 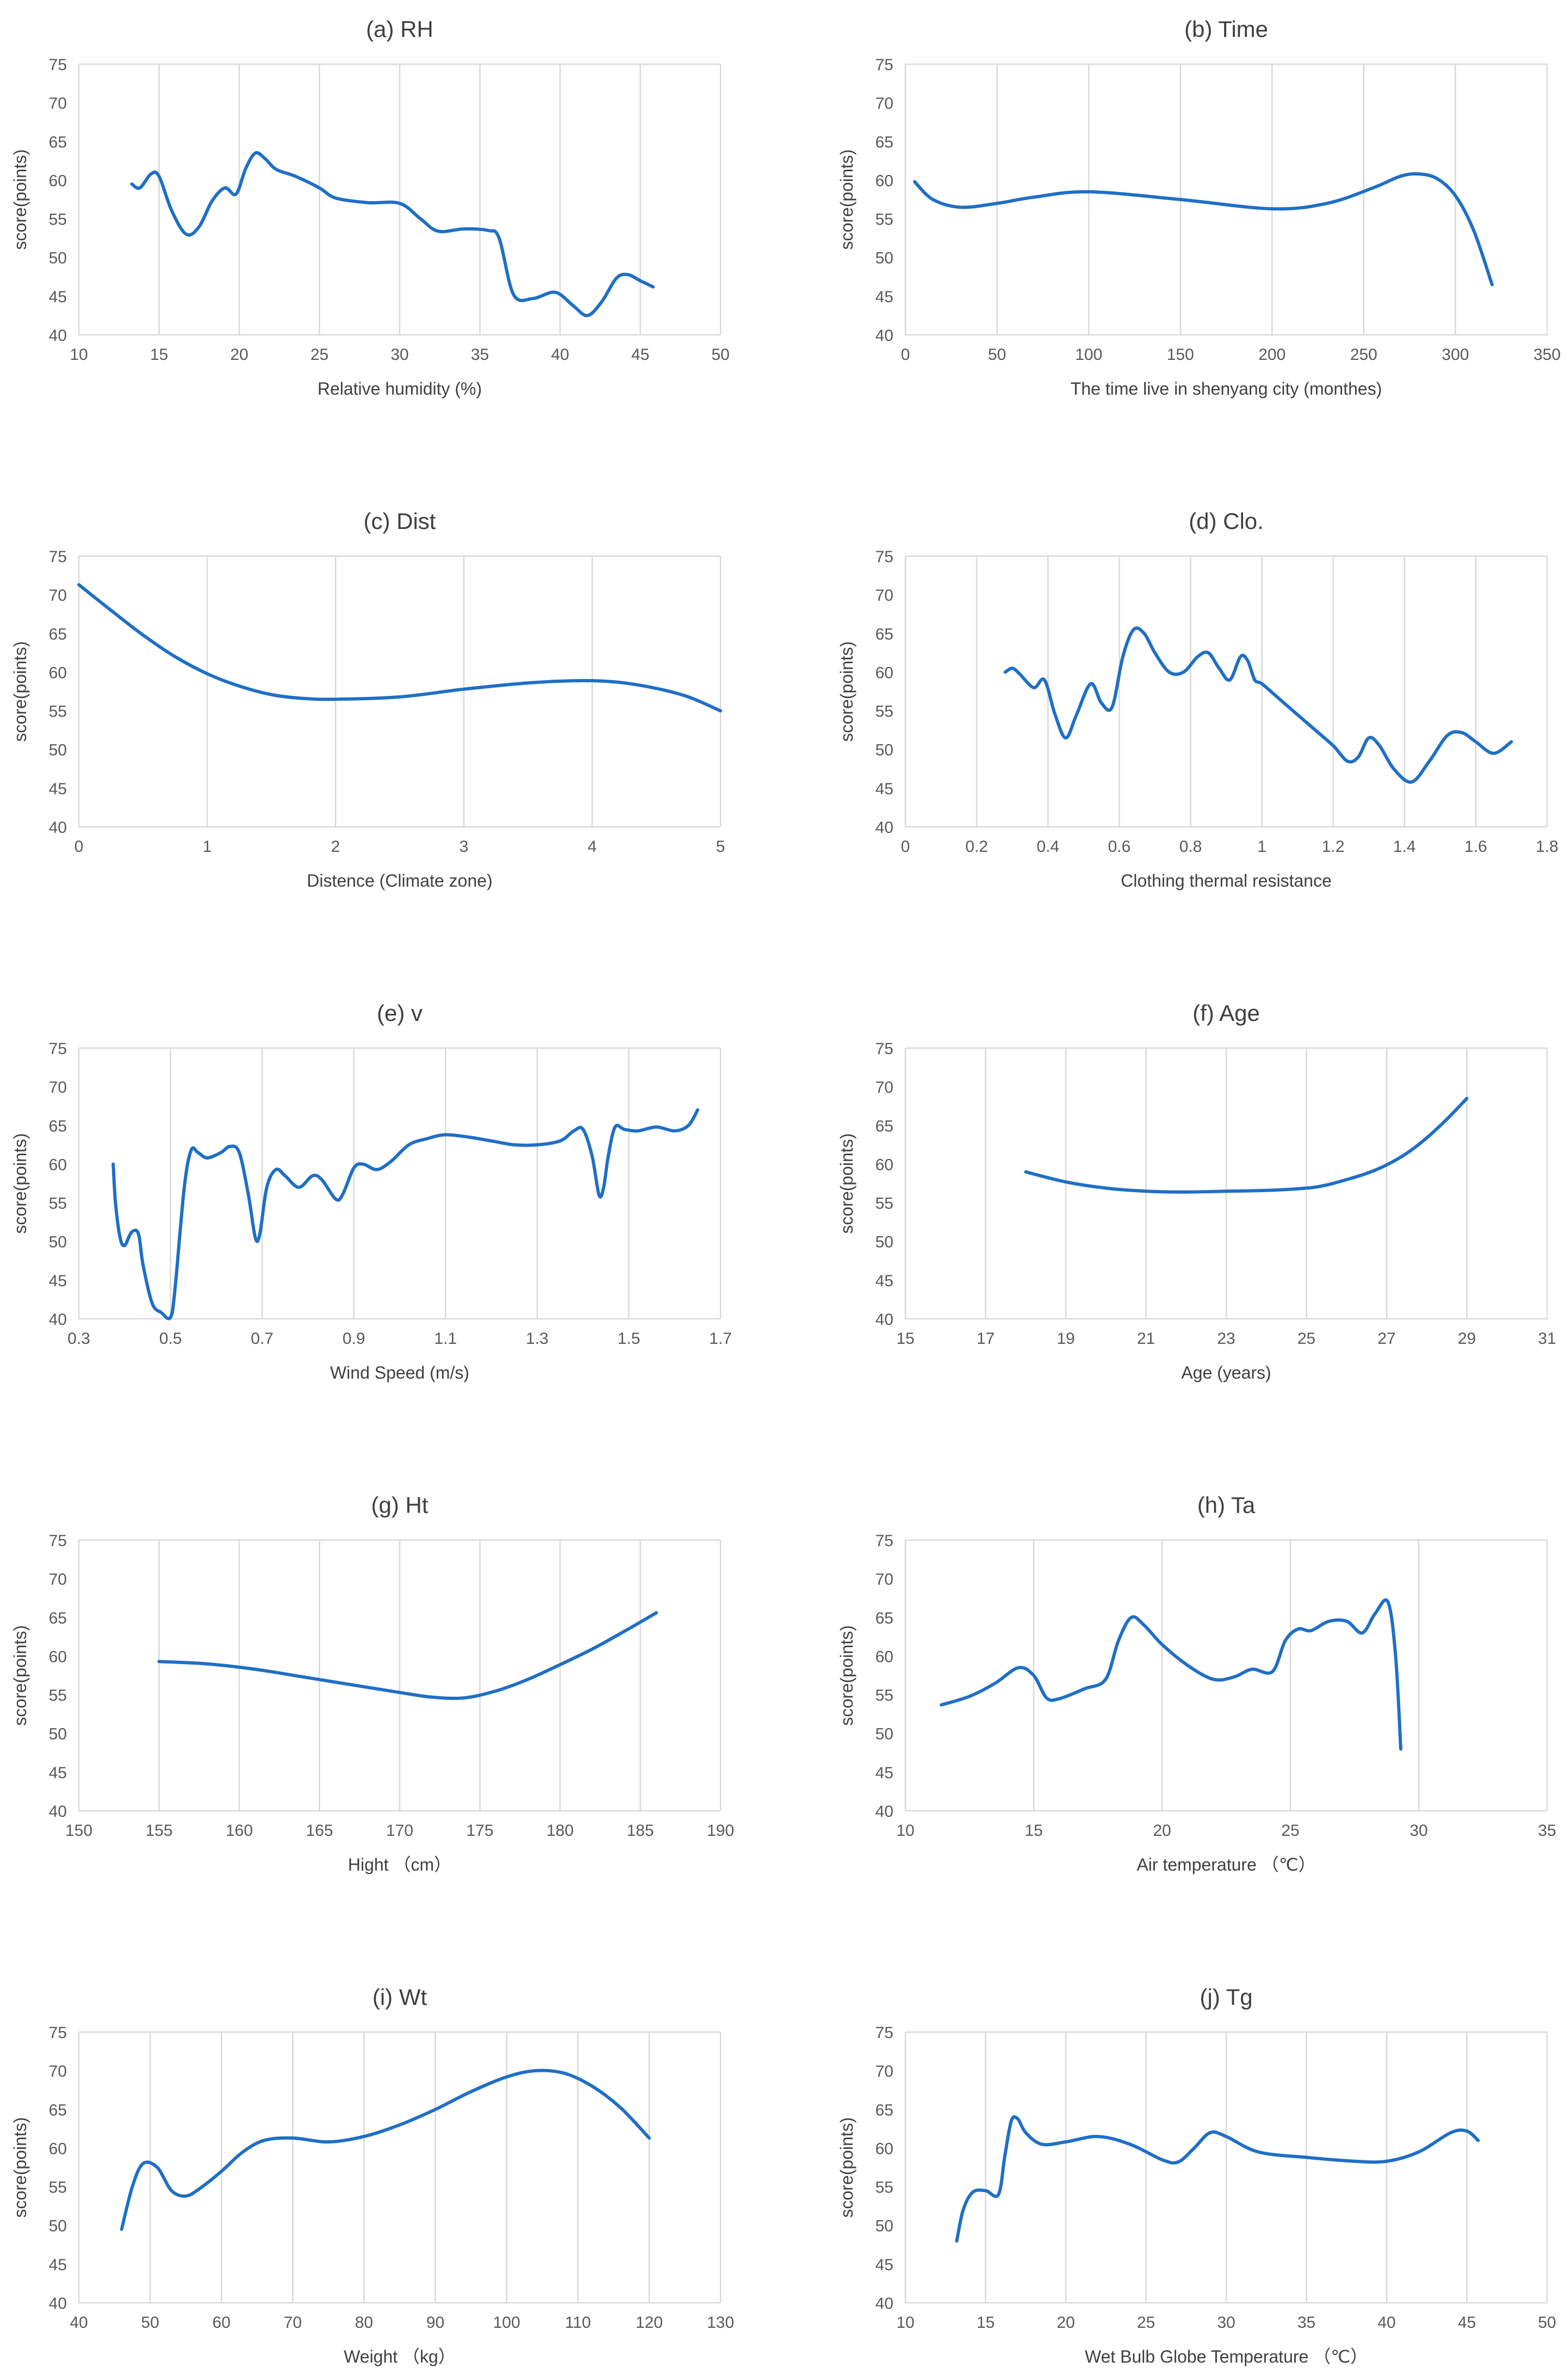 I want to click on chart-title: (d) Clo., so click(x=1226, y=521).